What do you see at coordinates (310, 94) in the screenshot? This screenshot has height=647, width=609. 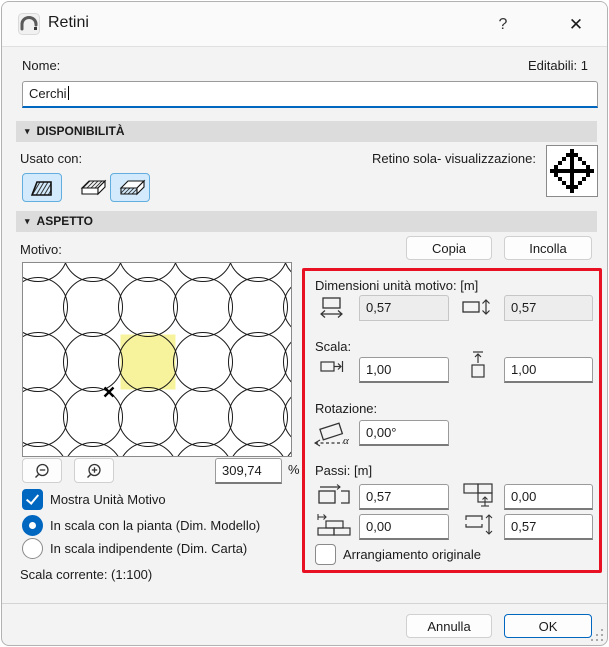 I see `name-input: Cerchi` at bounding box center [310, 94].